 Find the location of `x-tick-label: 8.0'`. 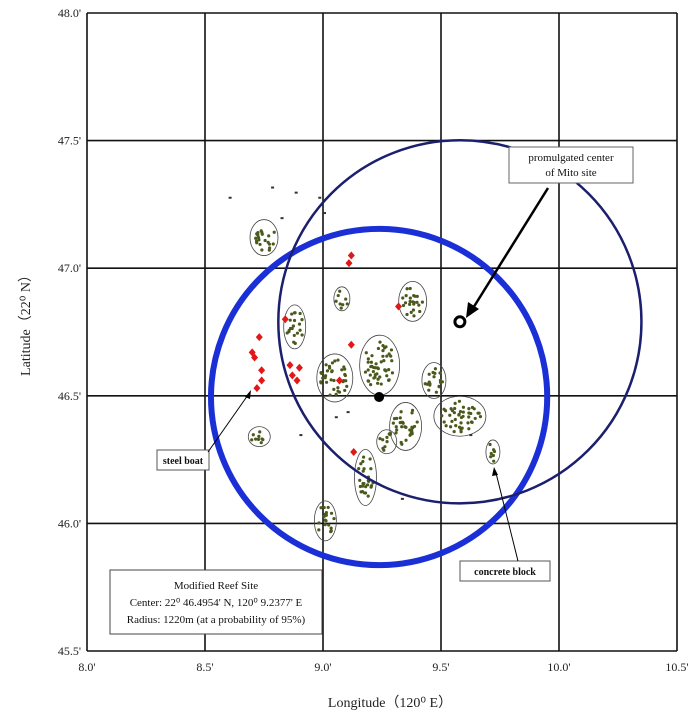

x-tick-label: 8.0' is located at coordinates (86, 667).